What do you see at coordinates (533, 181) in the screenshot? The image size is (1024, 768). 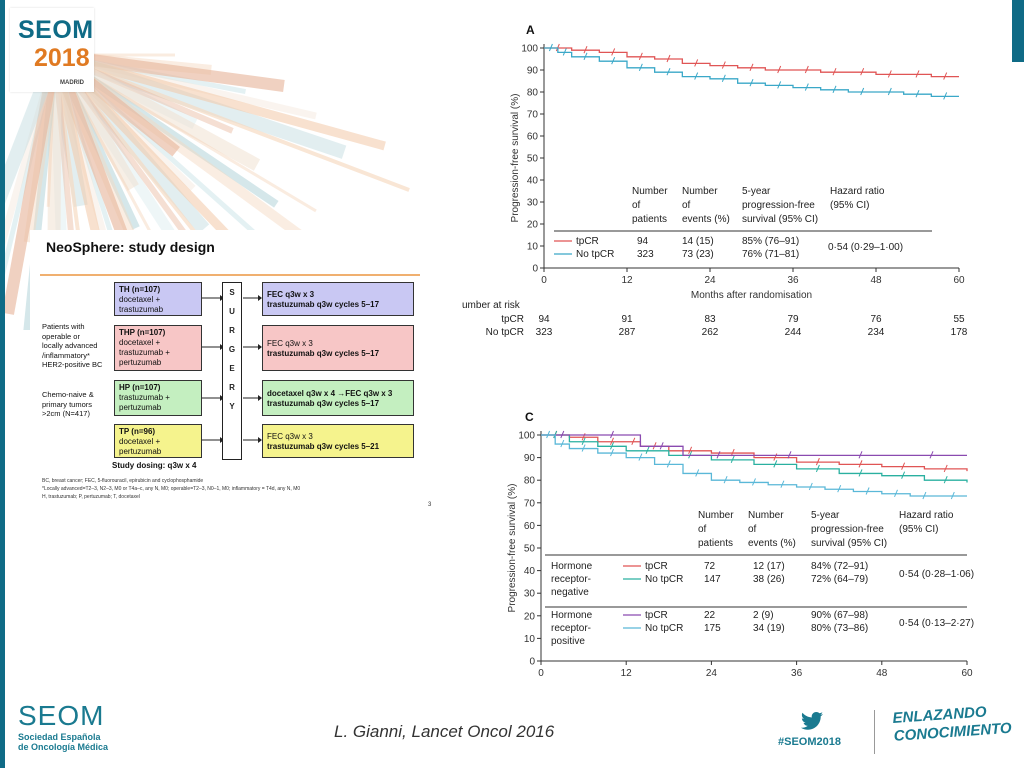 I see `y-tick-label: 40` at bounding box center [533, 181].